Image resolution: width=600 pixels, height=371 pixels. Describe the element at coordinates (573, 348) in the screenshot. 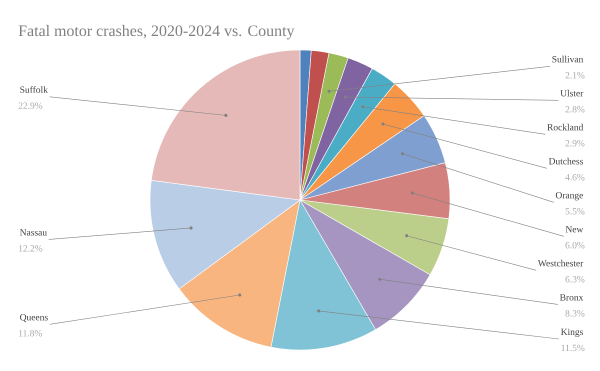

I see `data-label: 11.5%` at that location.